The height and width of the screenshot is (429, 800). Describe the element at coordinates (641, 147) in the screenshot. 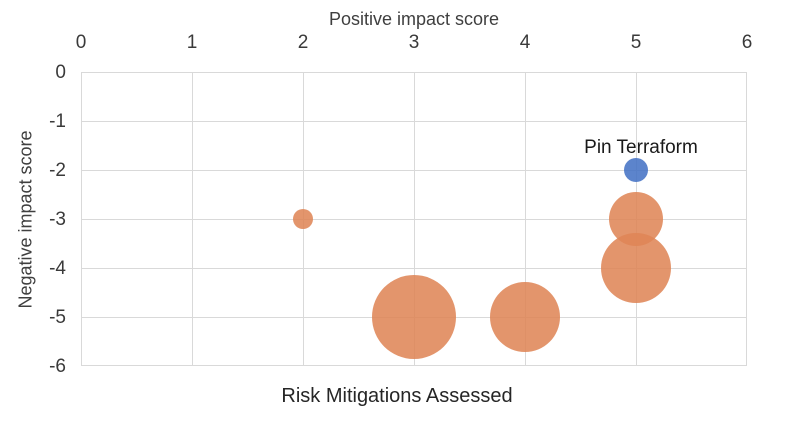

I see `data-point-label: Pin Terraform` at that location.